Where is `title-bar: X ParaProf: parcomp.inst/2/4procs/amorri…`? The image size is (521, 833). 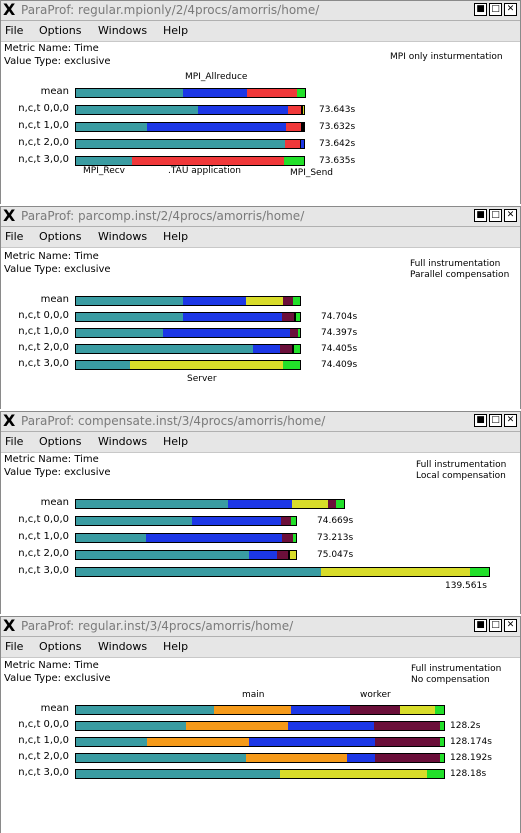 title-bar: X ParaProf: parcomp.inst/2/4procs/amorri… is located at coordinates (260, 217).